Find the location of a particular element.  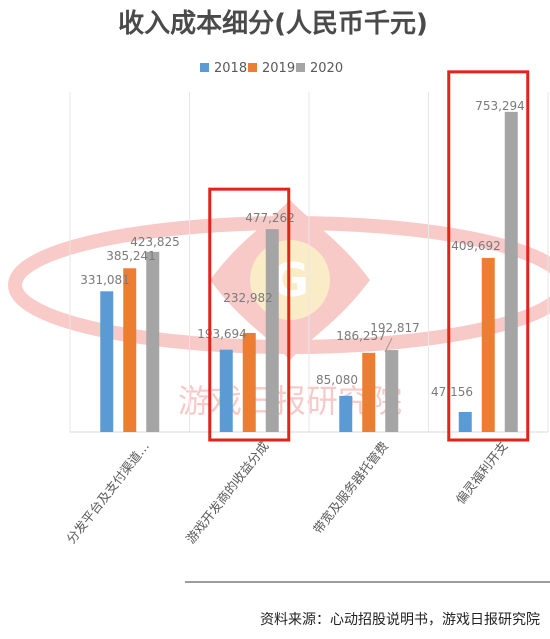

legend-label-2020: 2020 is located at coordinates (326, 68).